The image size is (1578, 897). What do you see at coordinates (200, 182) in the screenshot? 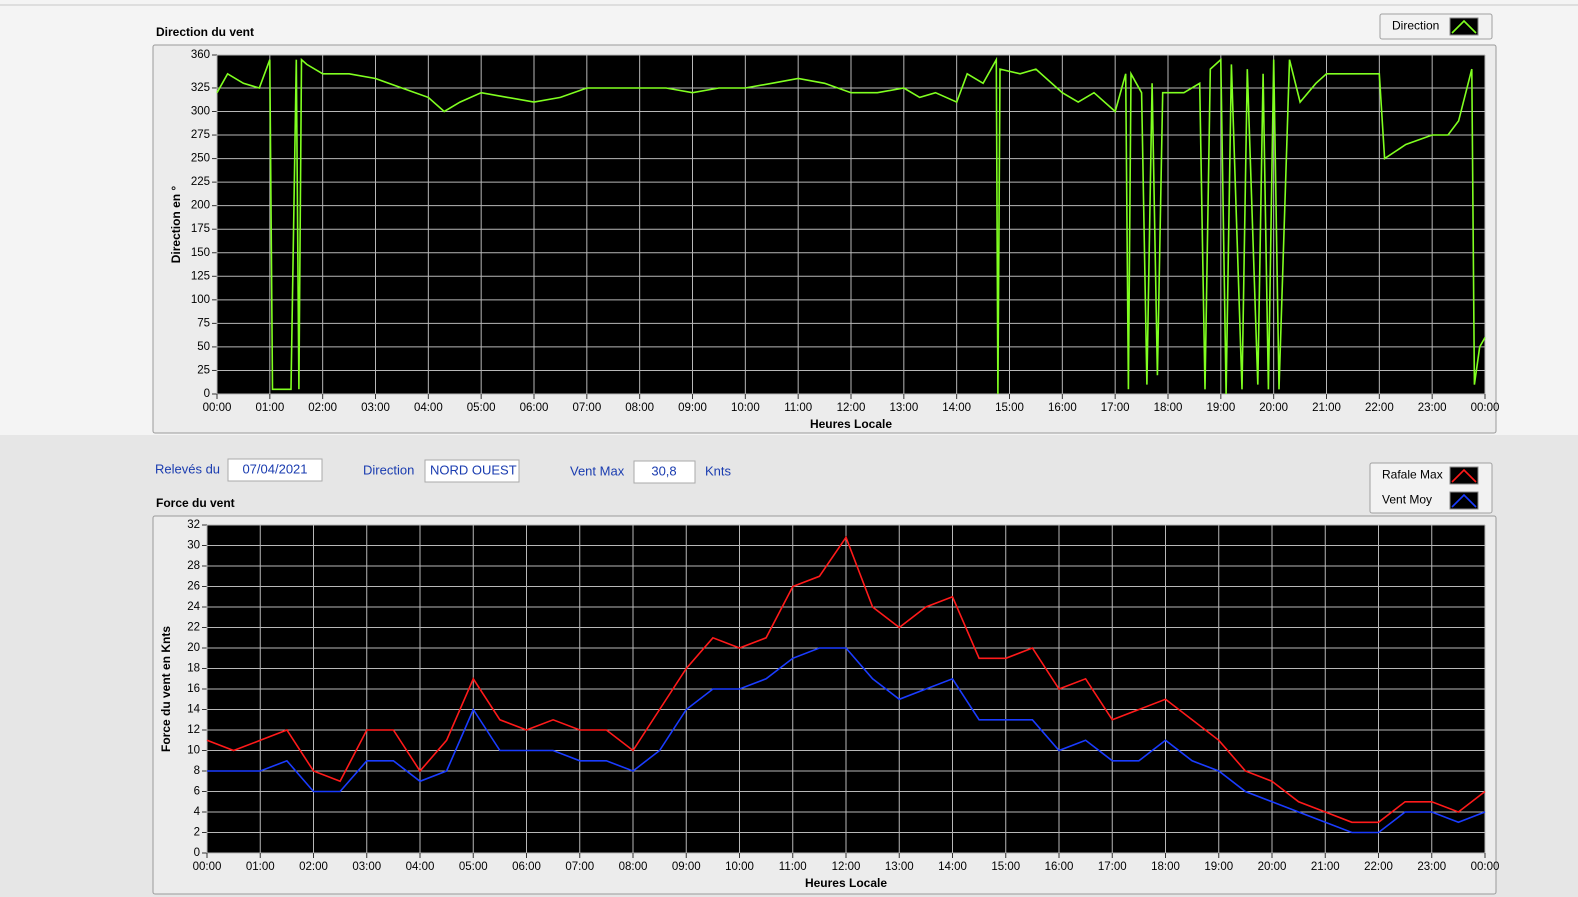
I see `y-tick-label: 225` at bounding box center [200, 182].